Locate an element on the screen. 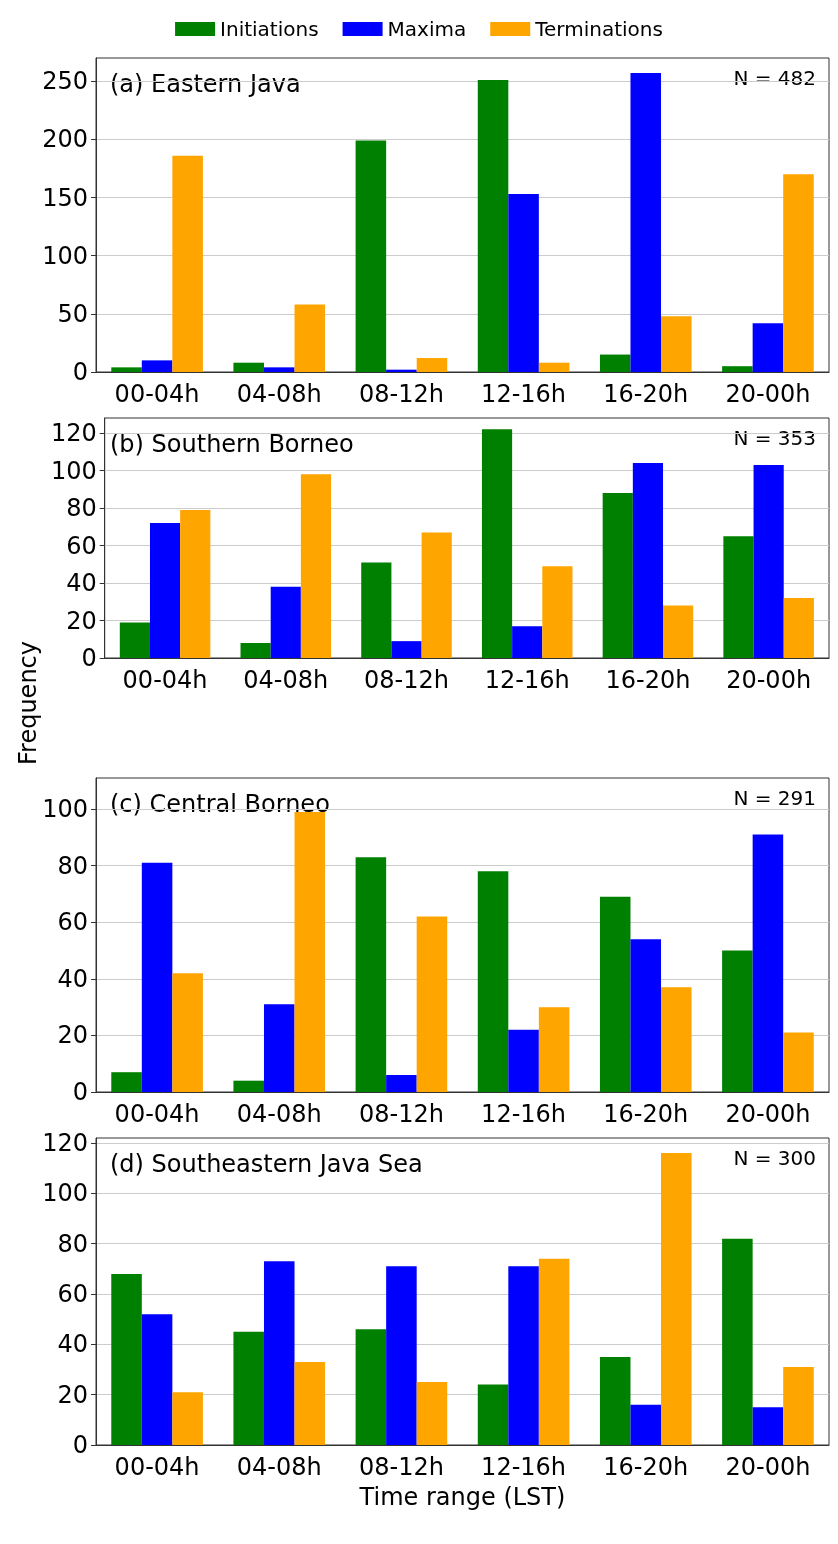 Image resolution: width=838 pixels, height=1544 pixels. text: (d) Southeastern Java Sea is located at coordinates (266, 1164).